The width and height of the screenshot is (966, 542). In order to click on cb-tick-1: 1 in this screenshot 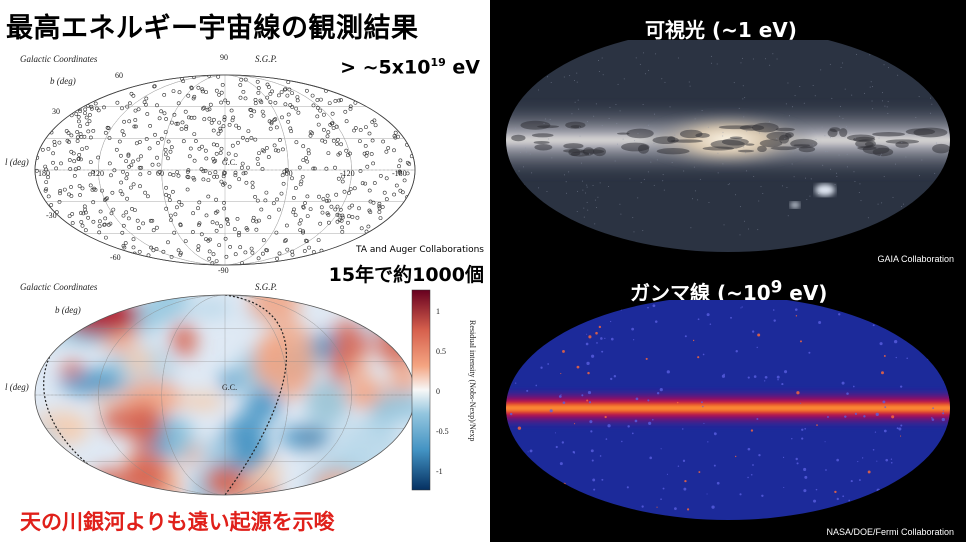, I will do `click(438, 311)`.